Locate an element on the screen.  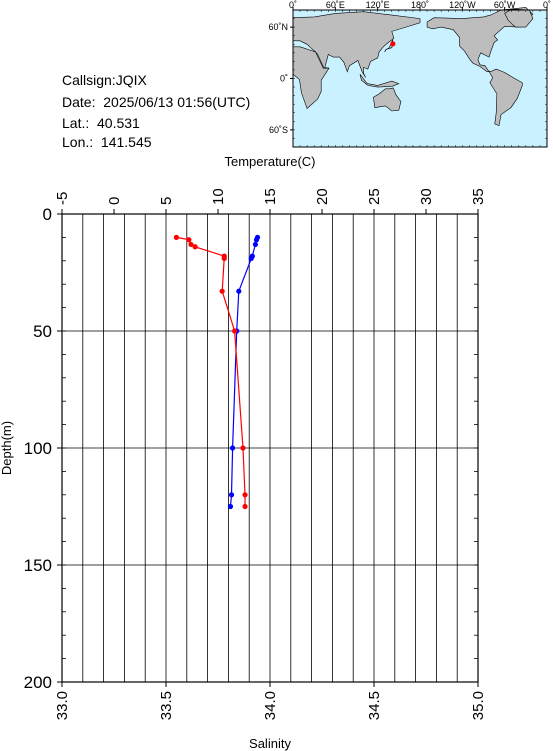
map-land-indonesia is located at coordinates (379, 81).